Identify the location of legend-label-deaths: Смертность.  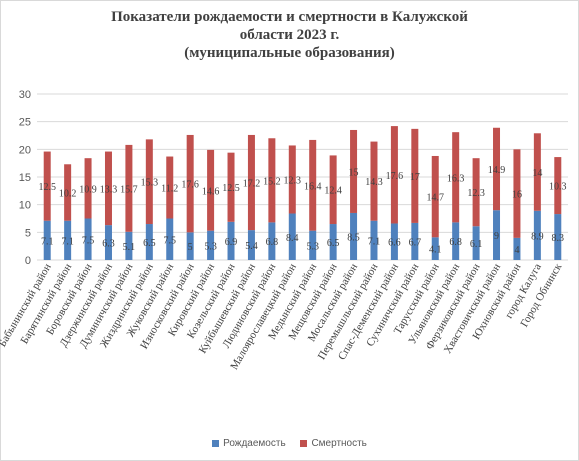
(339, 443).